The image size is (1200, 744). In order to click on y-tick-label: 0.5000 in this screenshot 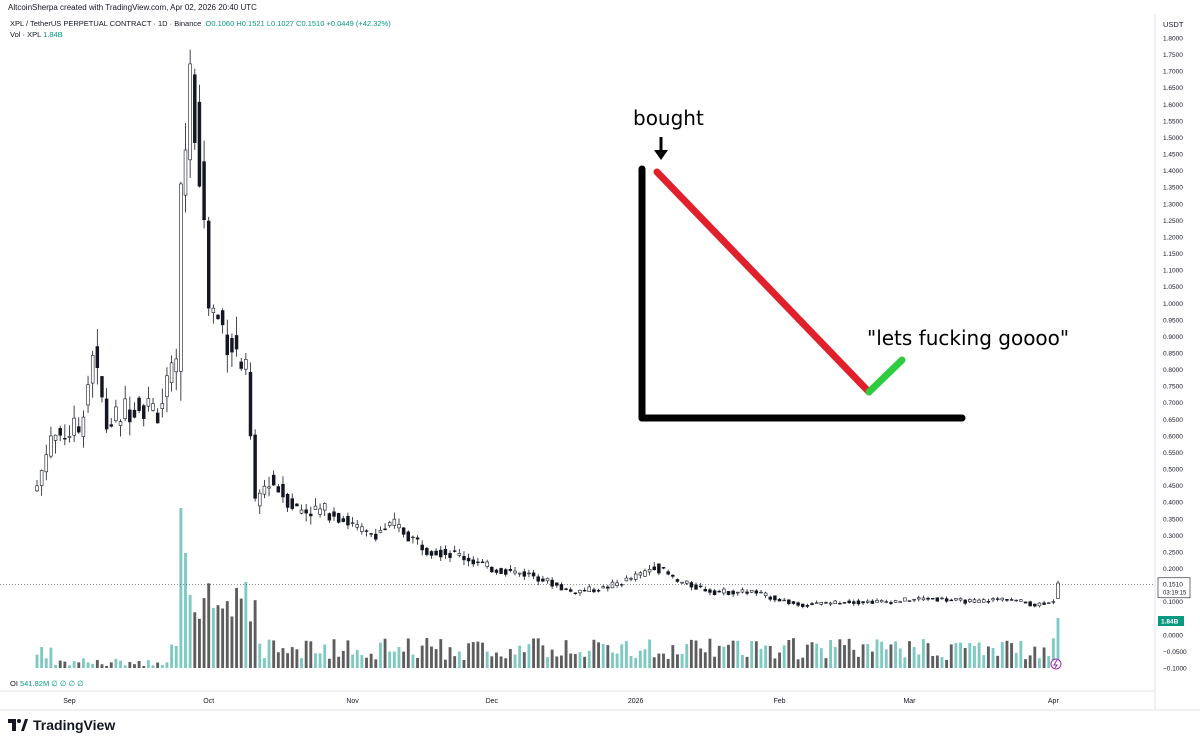, I will do `click(1173, 470)`.